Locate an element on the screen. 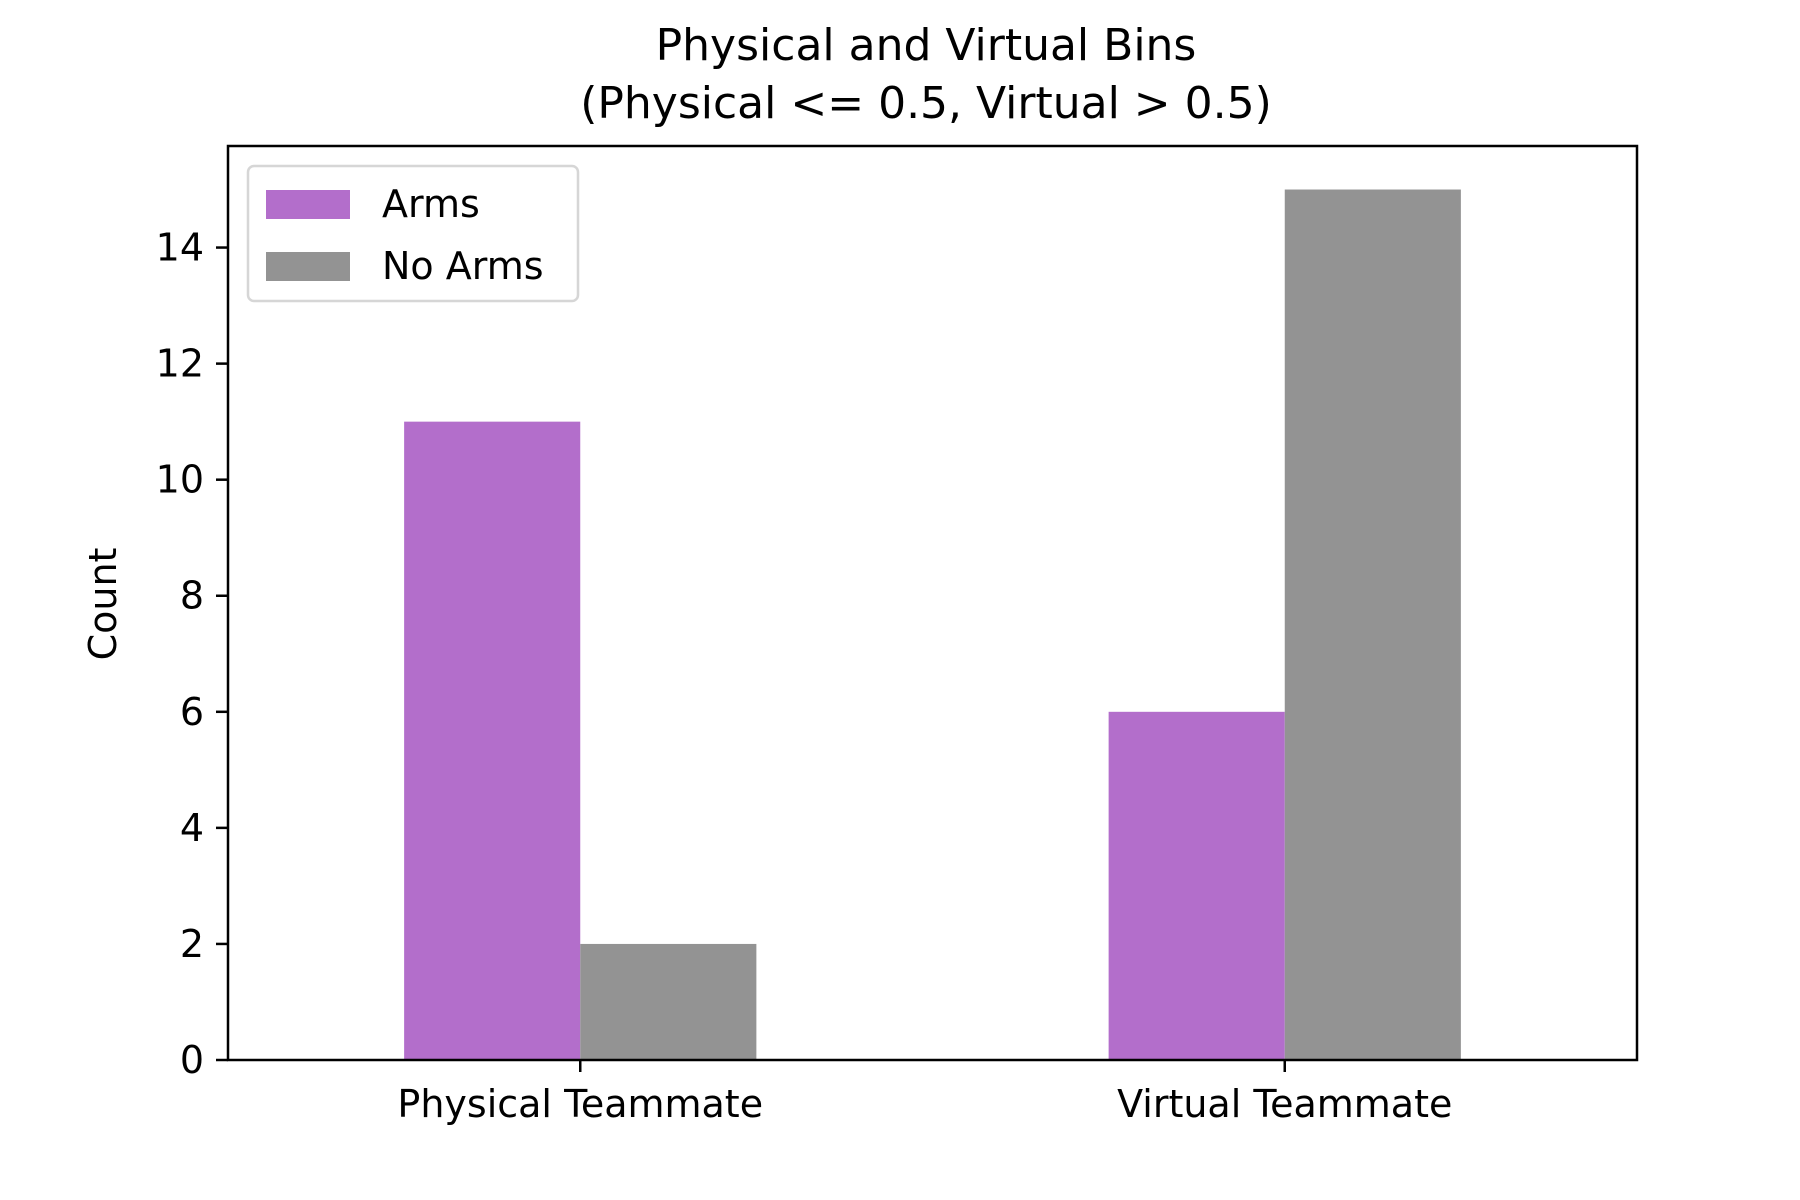  y-tick-label: 4 is located at coordinates (192, 828).